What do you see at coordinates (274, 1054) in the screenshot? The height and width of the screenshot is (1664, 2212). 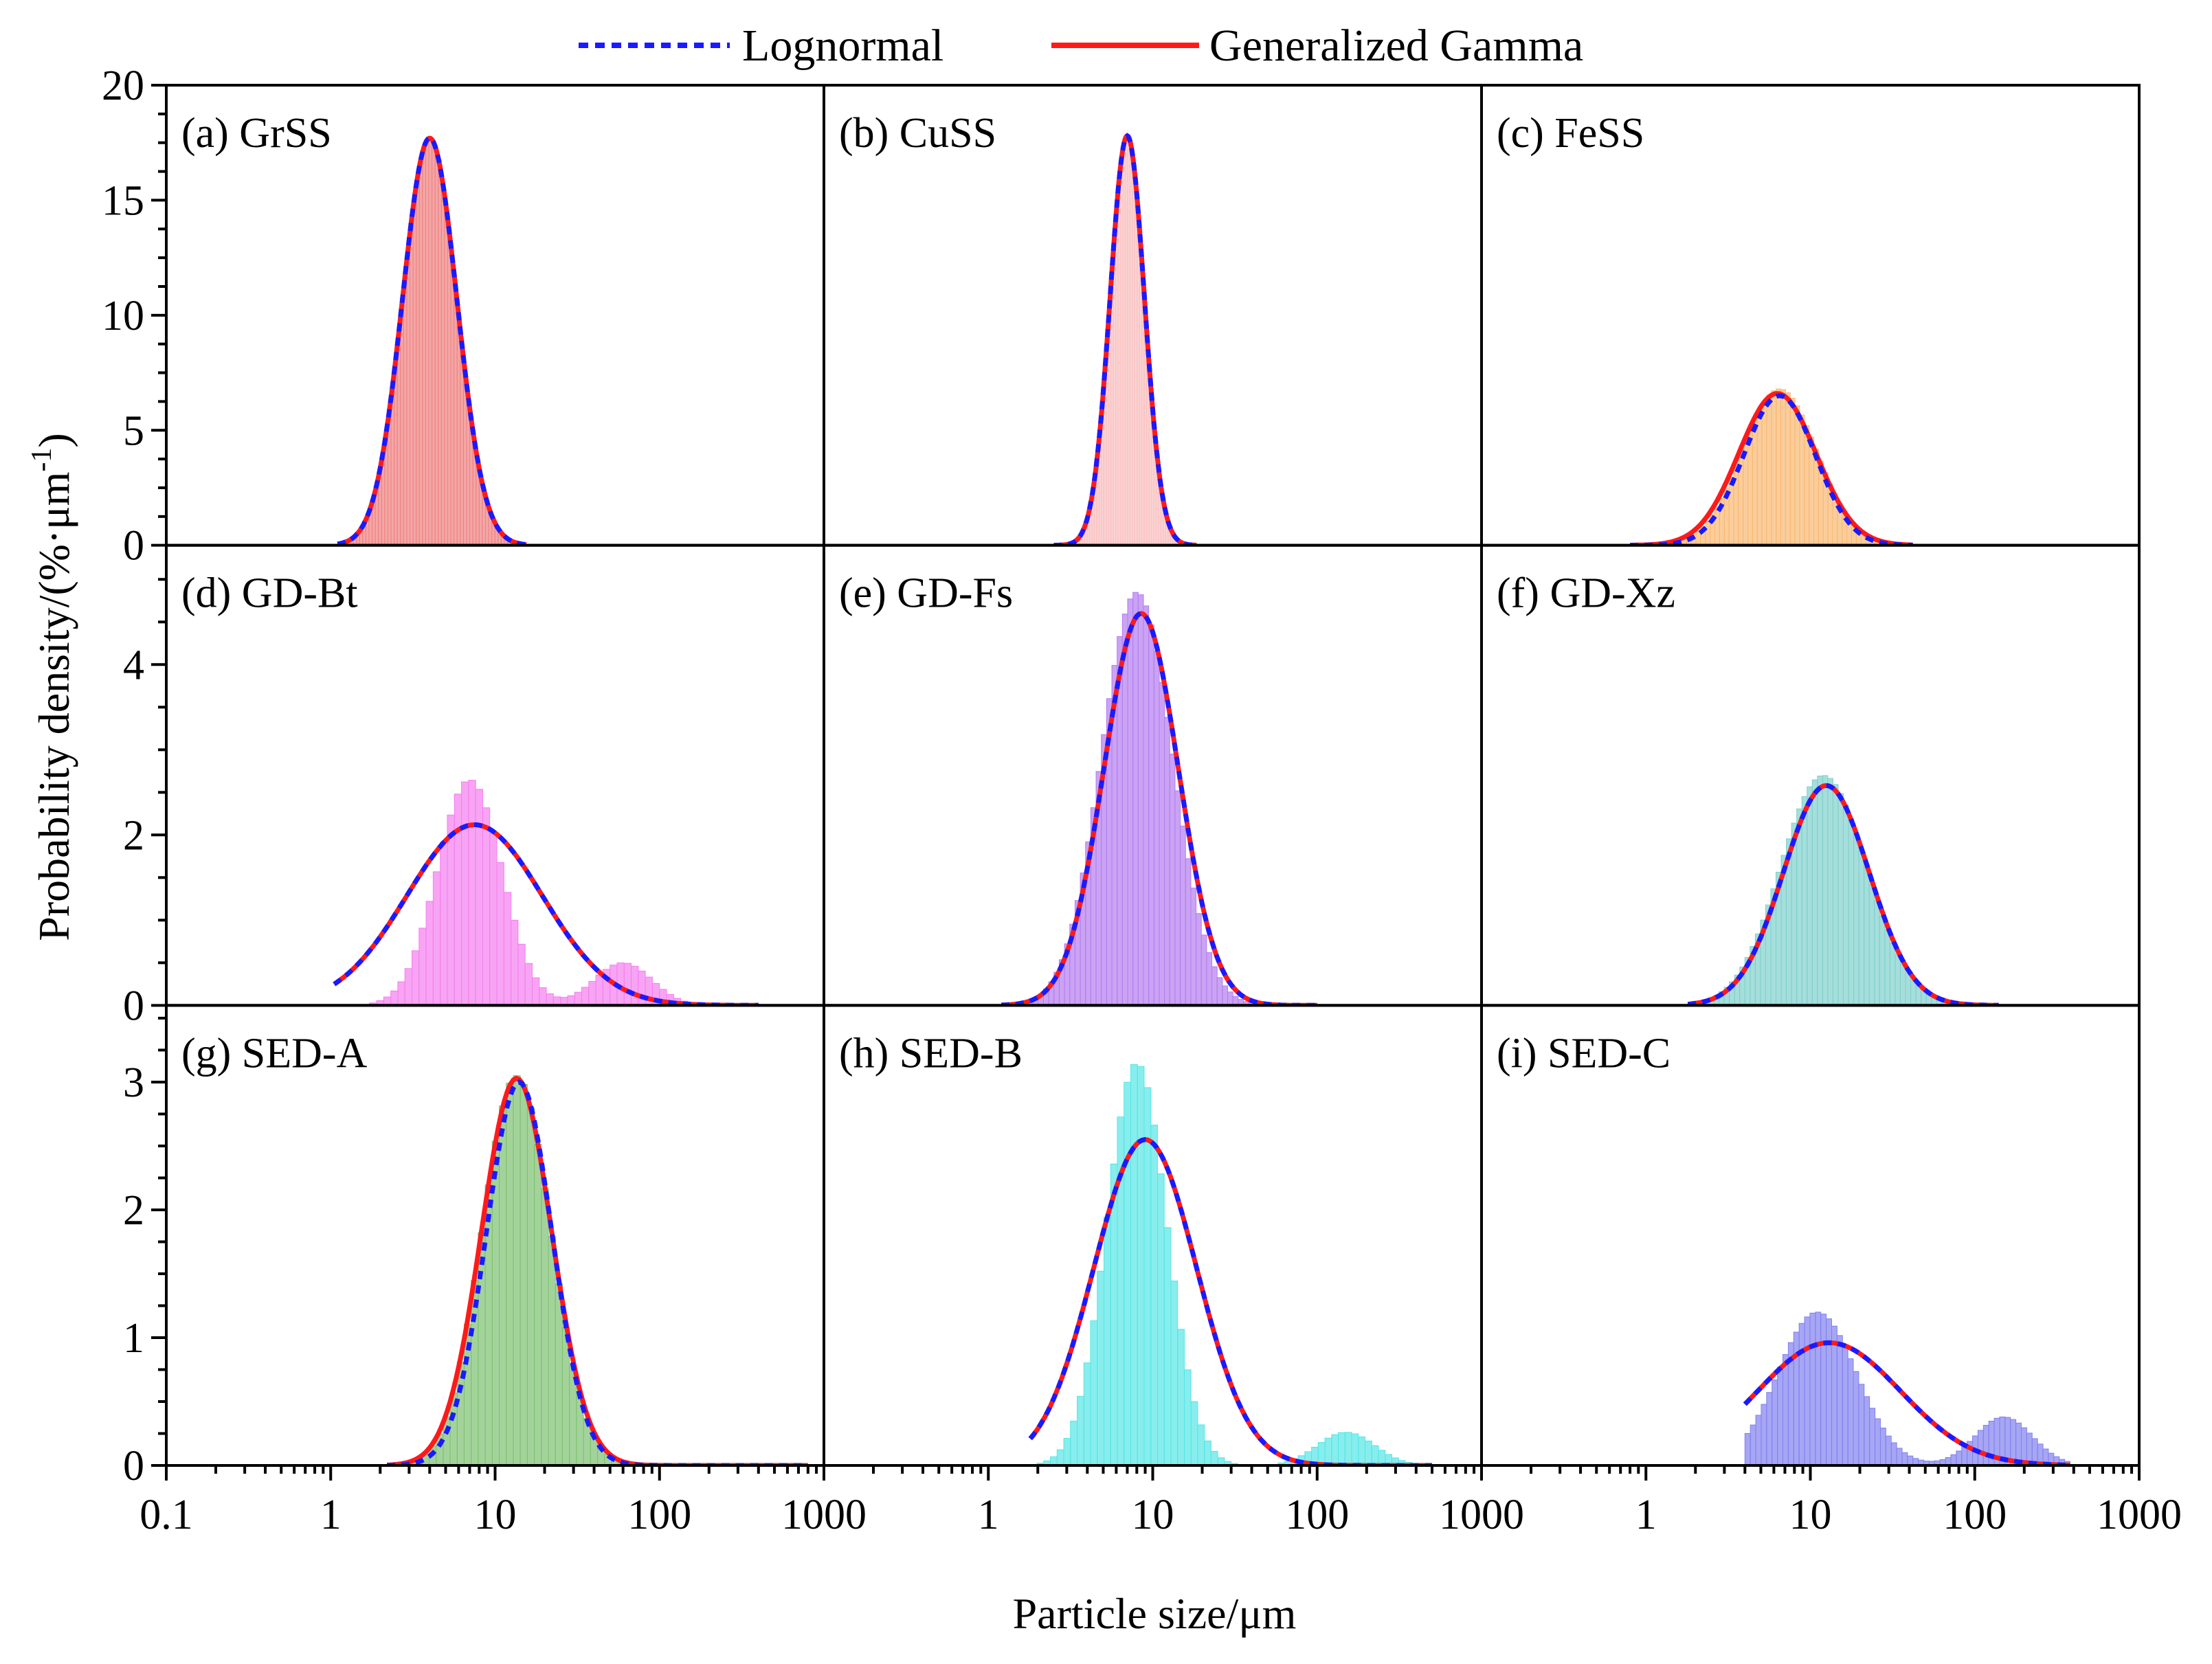 I see `panel-title: (g) SED-A` at bounding box center [274, 1054].